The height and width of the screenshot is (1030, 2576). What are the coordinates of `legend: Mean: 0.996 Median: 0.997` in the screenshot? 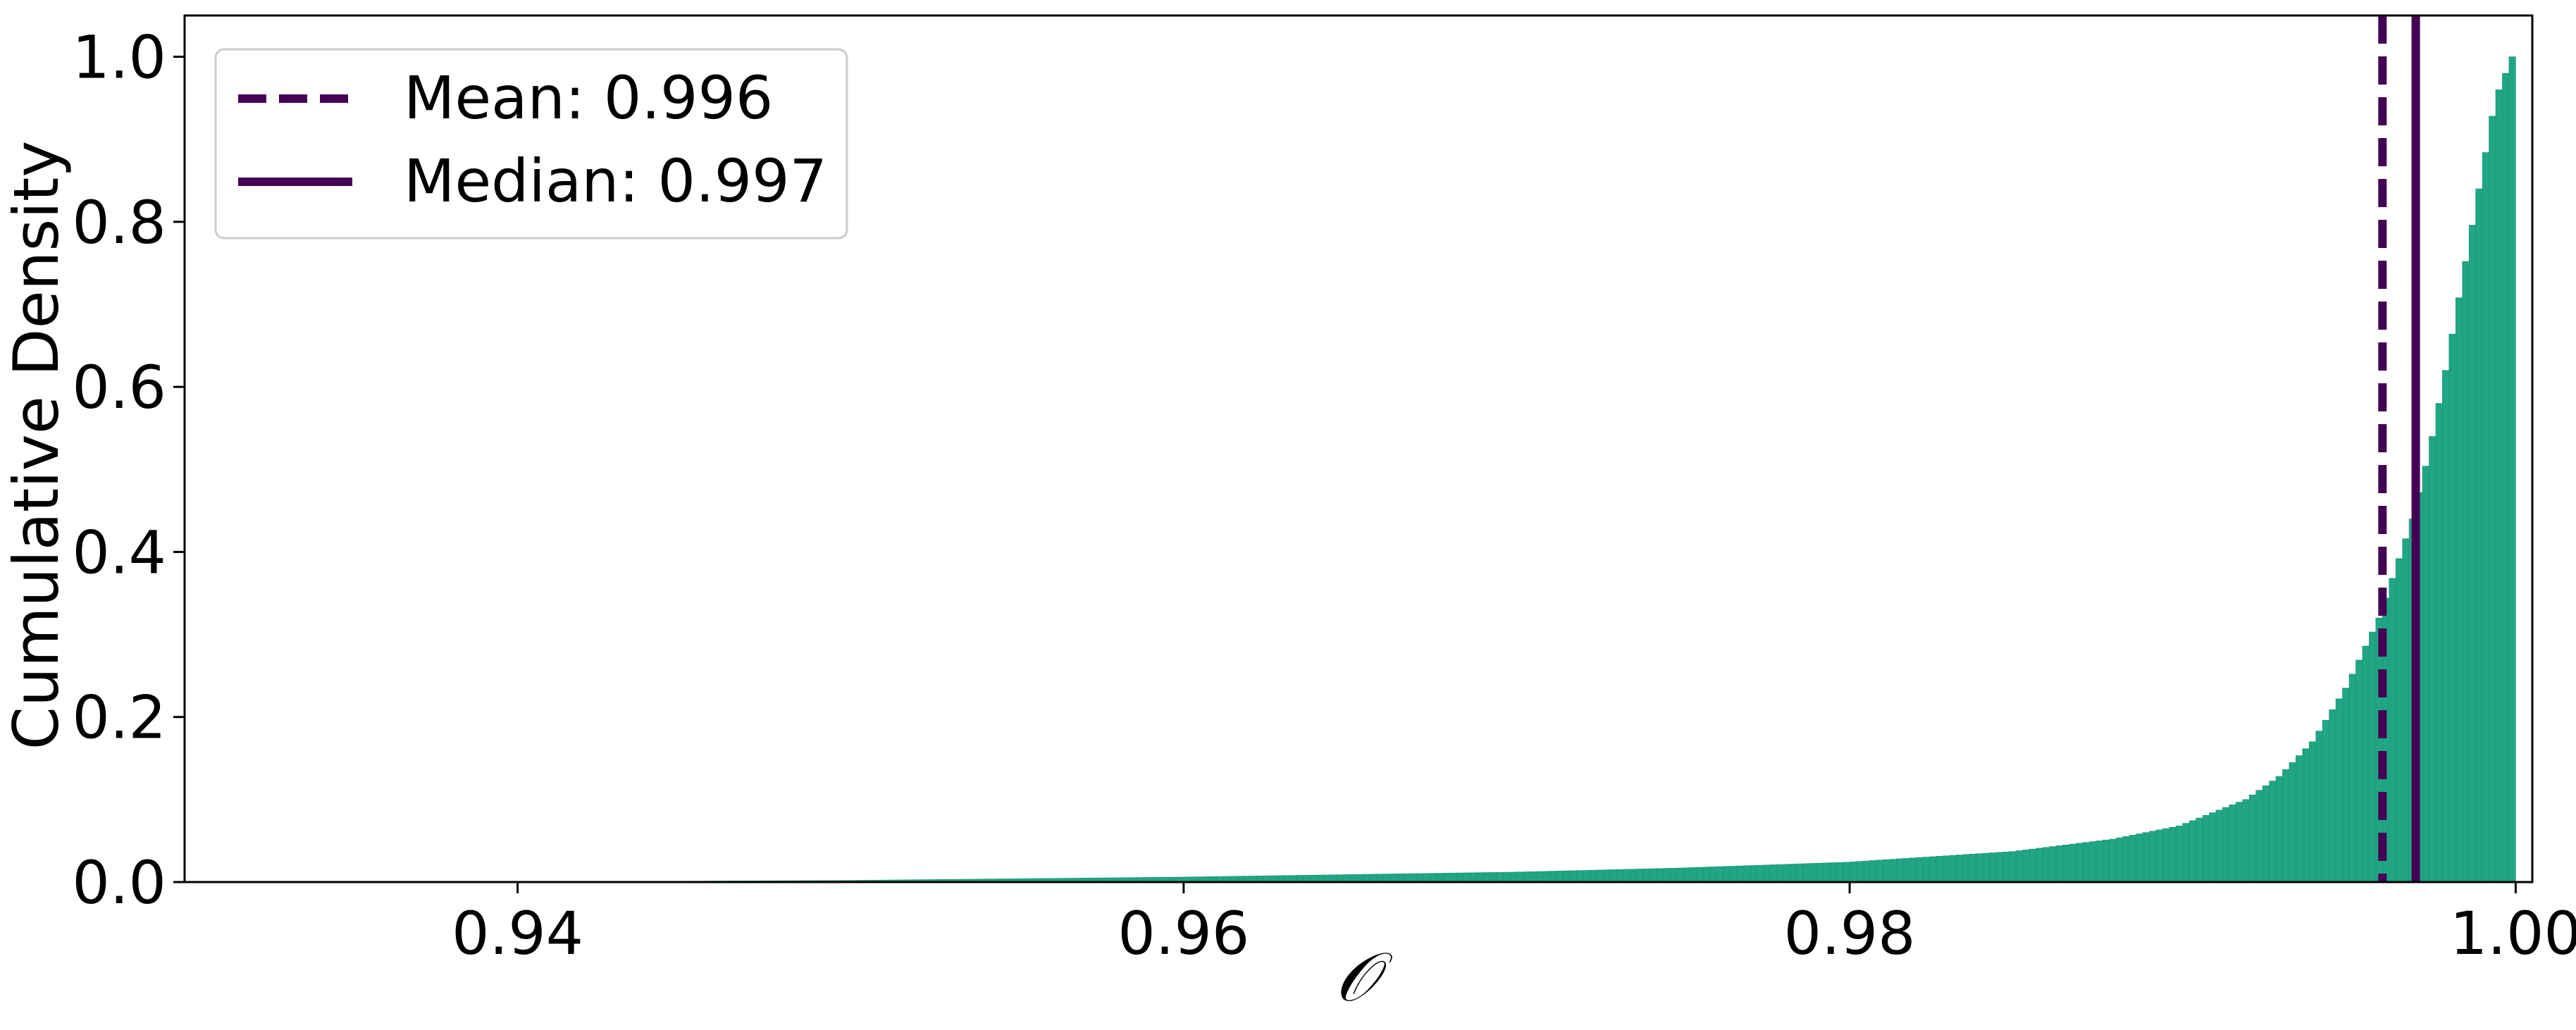 It's located at (531, 144).